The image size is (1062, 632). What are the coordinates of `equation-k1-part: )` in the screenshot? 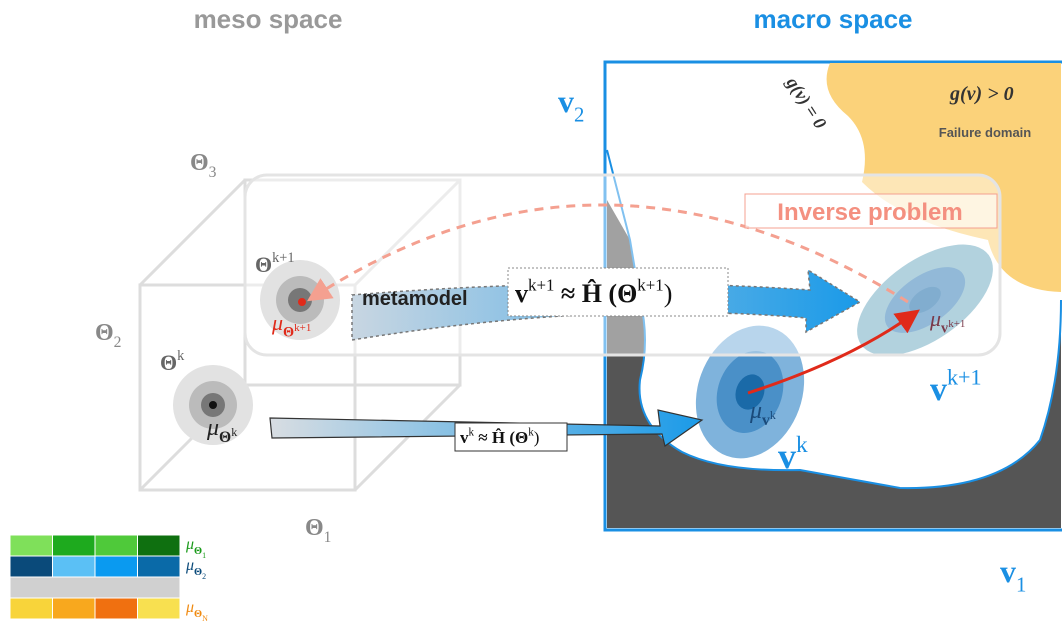 It's located at (668, 293).